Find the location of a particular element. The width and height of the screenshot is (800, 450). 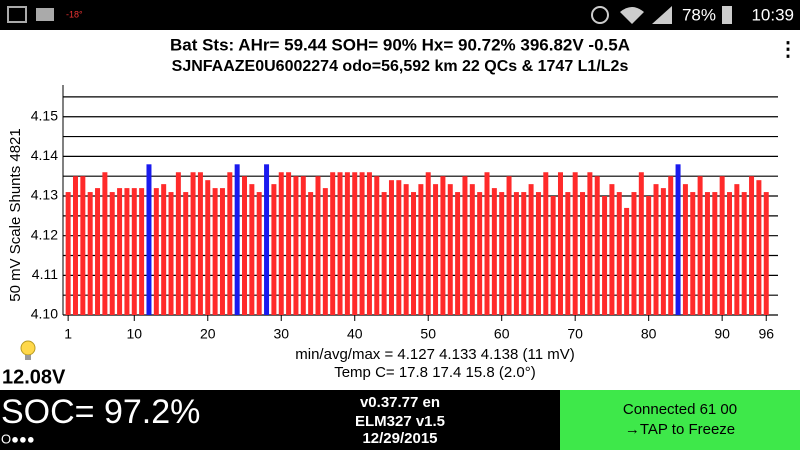

x-tick-label: 80 is located at coordinates (649, 334).